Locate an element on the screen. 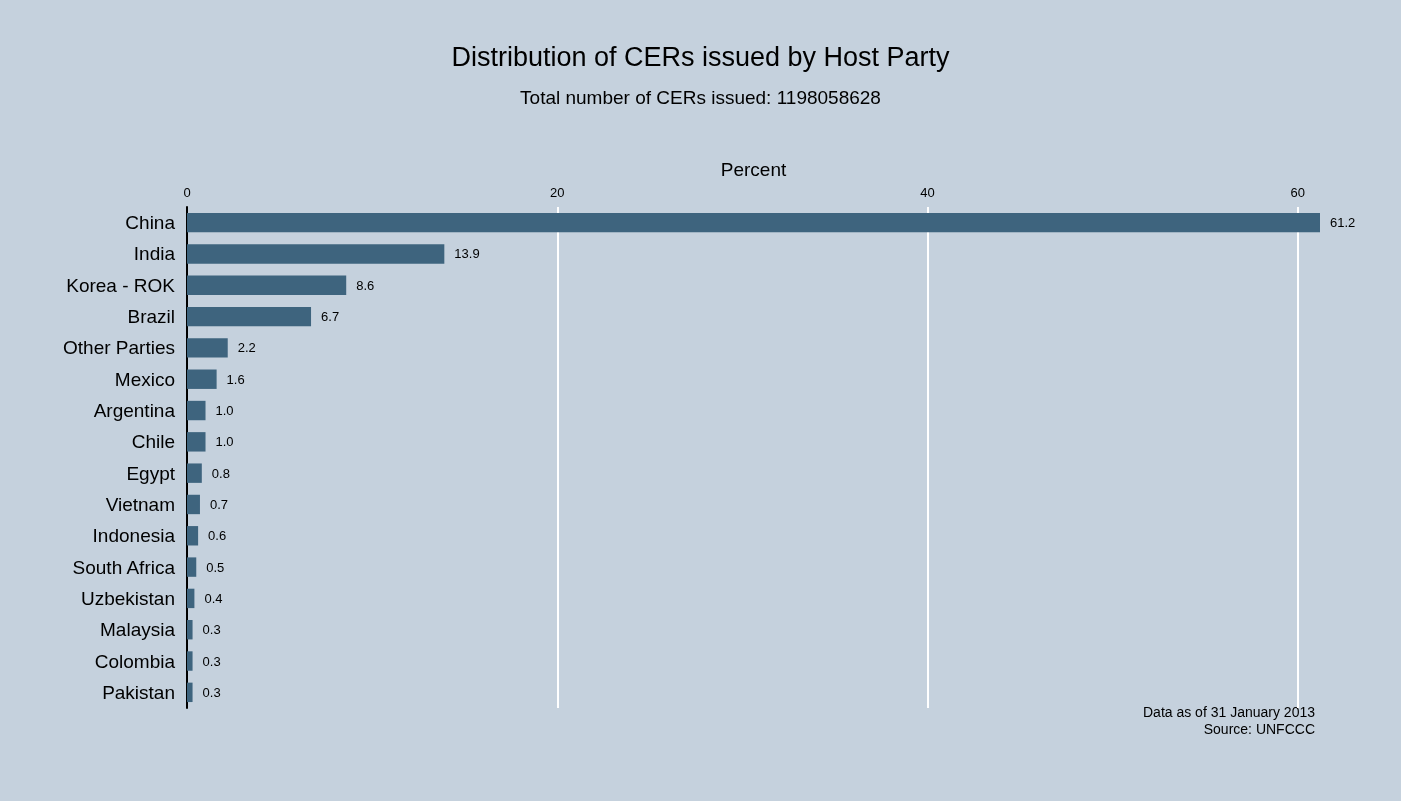 The width and height of the screenshot is (1401, 801). data-label: 8.6 is located at coordinates (365, 285).